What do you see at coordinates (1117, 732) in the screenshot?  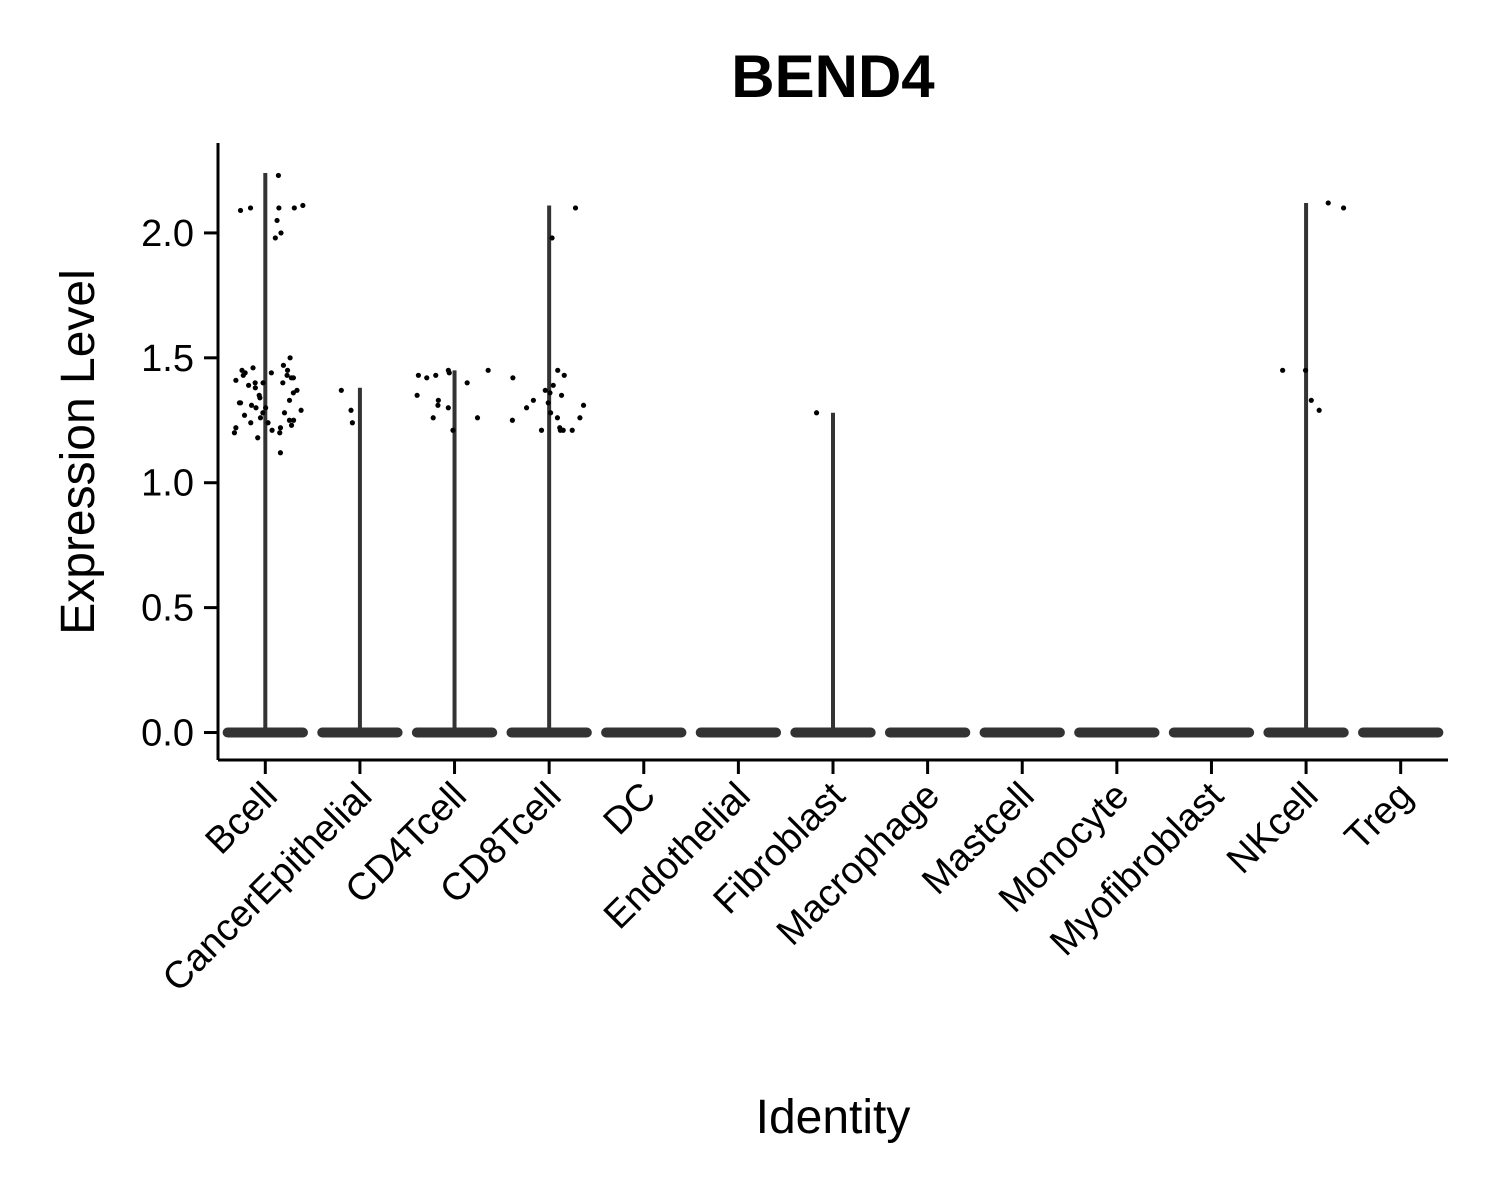 I see `violin-base-monocyte` at bounding box center [1117, 732].